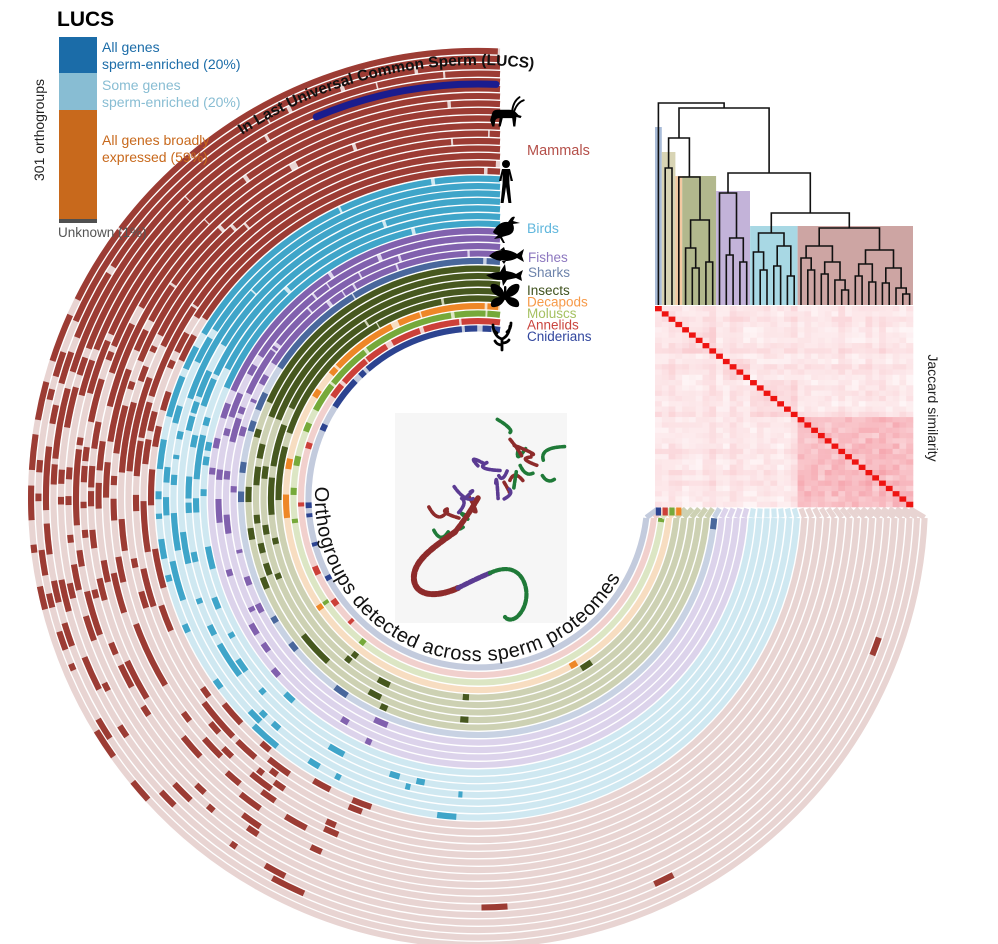 The width and height of the screenshot is (998, 944). Describe the element at coordinates (504, 275) in the screenshot. I see `shark-icon` at that location.